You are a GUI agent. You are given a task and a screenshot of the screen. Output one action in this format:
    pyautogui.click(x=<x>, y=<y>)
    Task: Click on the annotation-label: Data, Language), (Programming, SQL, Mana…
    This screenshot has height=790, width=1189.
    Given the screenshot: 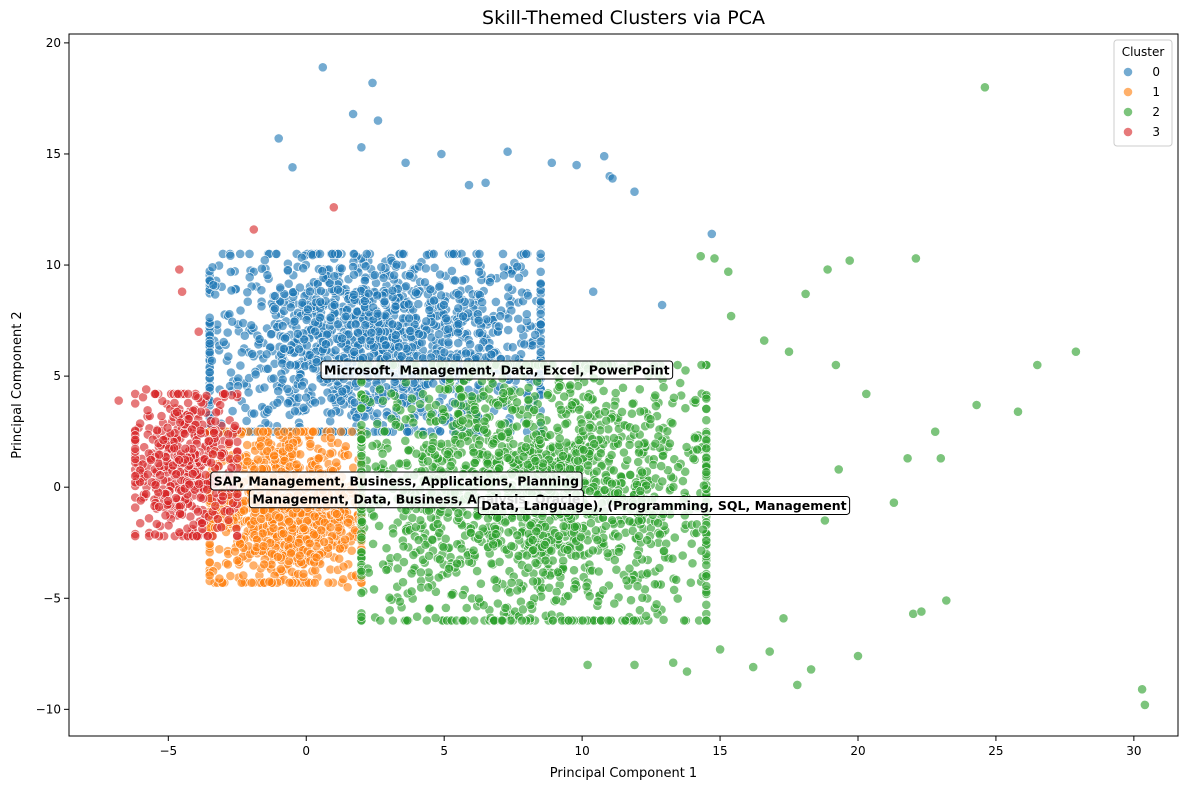 What is the action you would take?
    pyautogui.click(x=663, y=505)
    